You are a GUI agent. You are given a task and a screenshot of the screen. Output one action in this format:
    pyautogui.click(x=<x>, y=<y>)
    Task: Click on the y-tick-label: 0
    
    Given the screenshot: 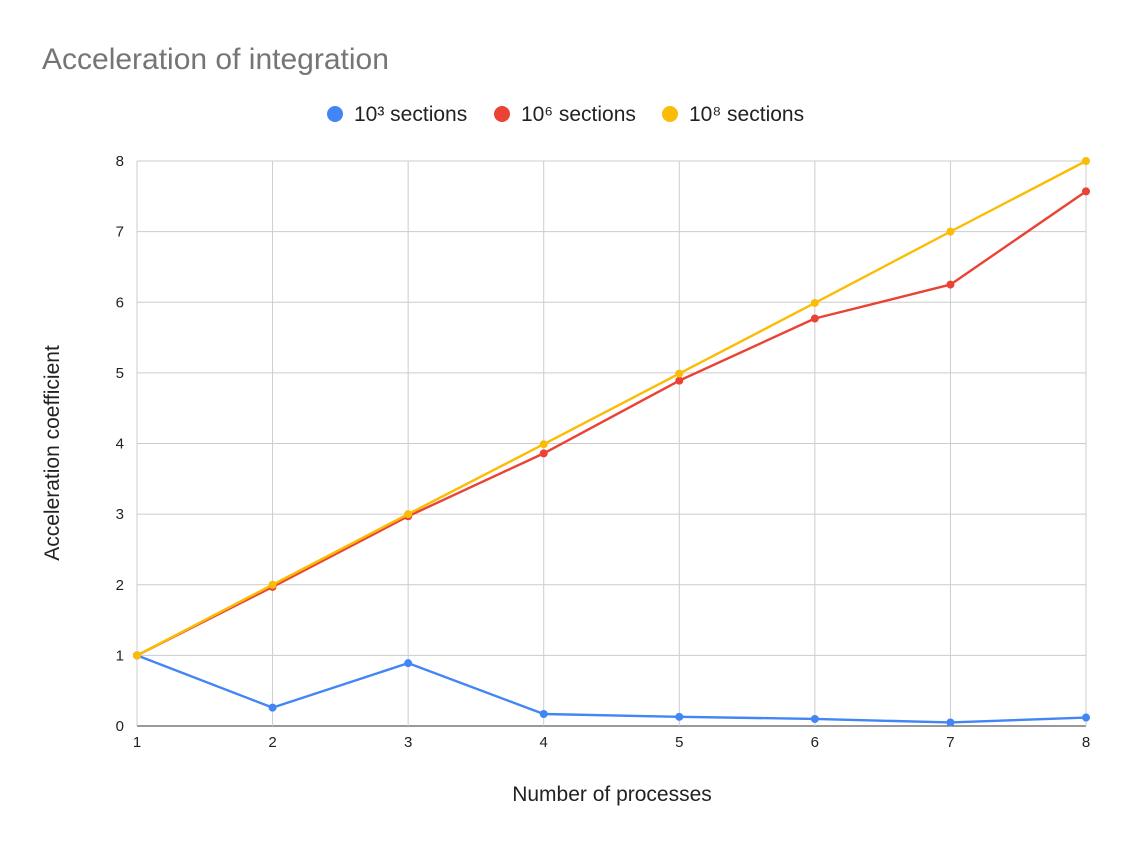 What is the action you would take?
    pyautogui.click(x=120, y=726)
    